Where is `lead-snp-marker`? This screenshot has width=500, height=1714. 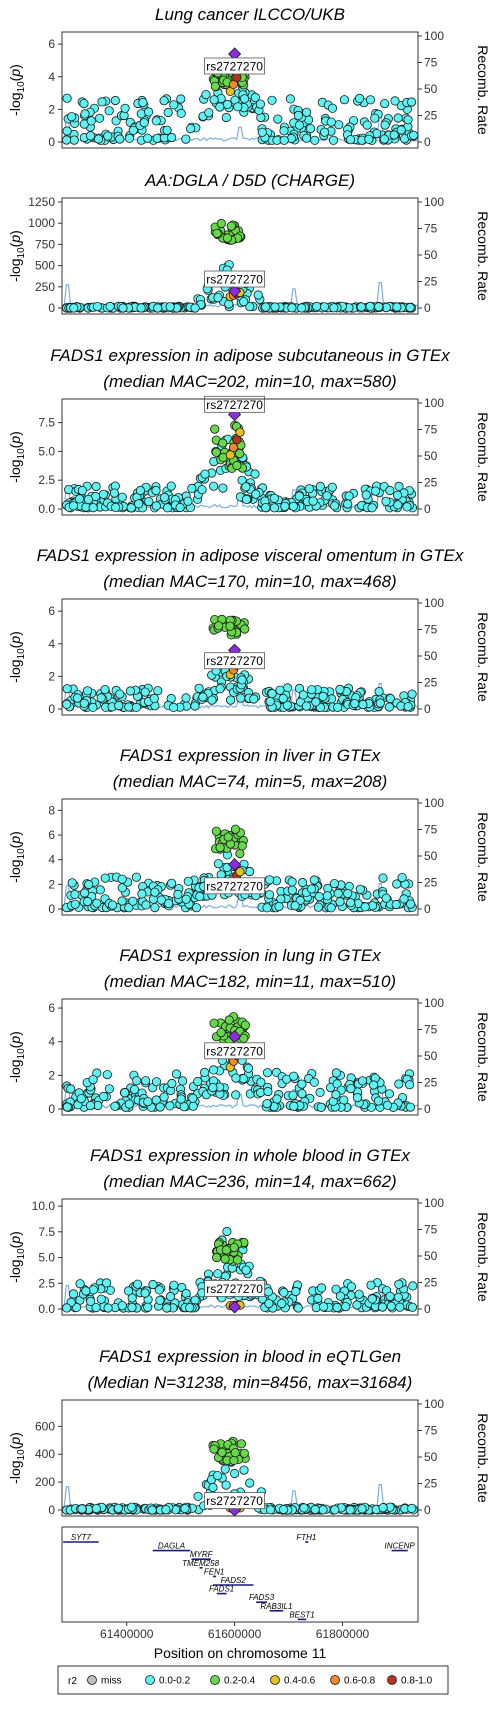 lead-snp-marker is located at coordinates (235, 291).